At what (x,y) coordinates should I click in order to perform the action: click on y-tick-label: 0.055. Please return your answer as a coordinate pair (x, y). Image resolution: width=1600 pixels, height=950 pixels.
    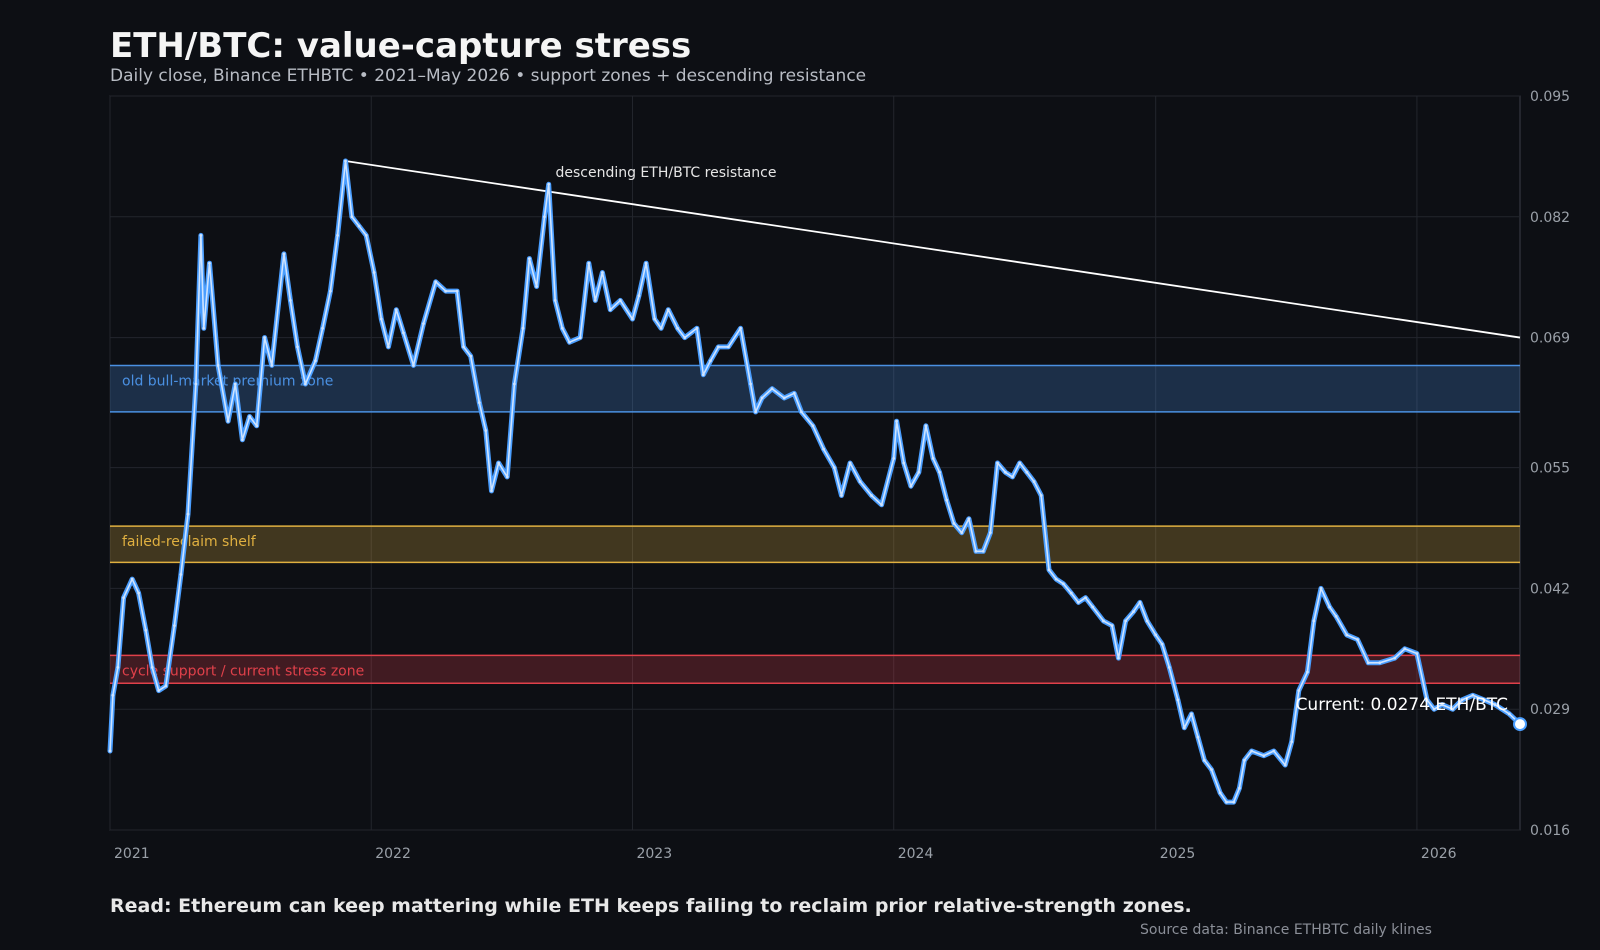
    Looking at the image, I should click on (1550, 469).